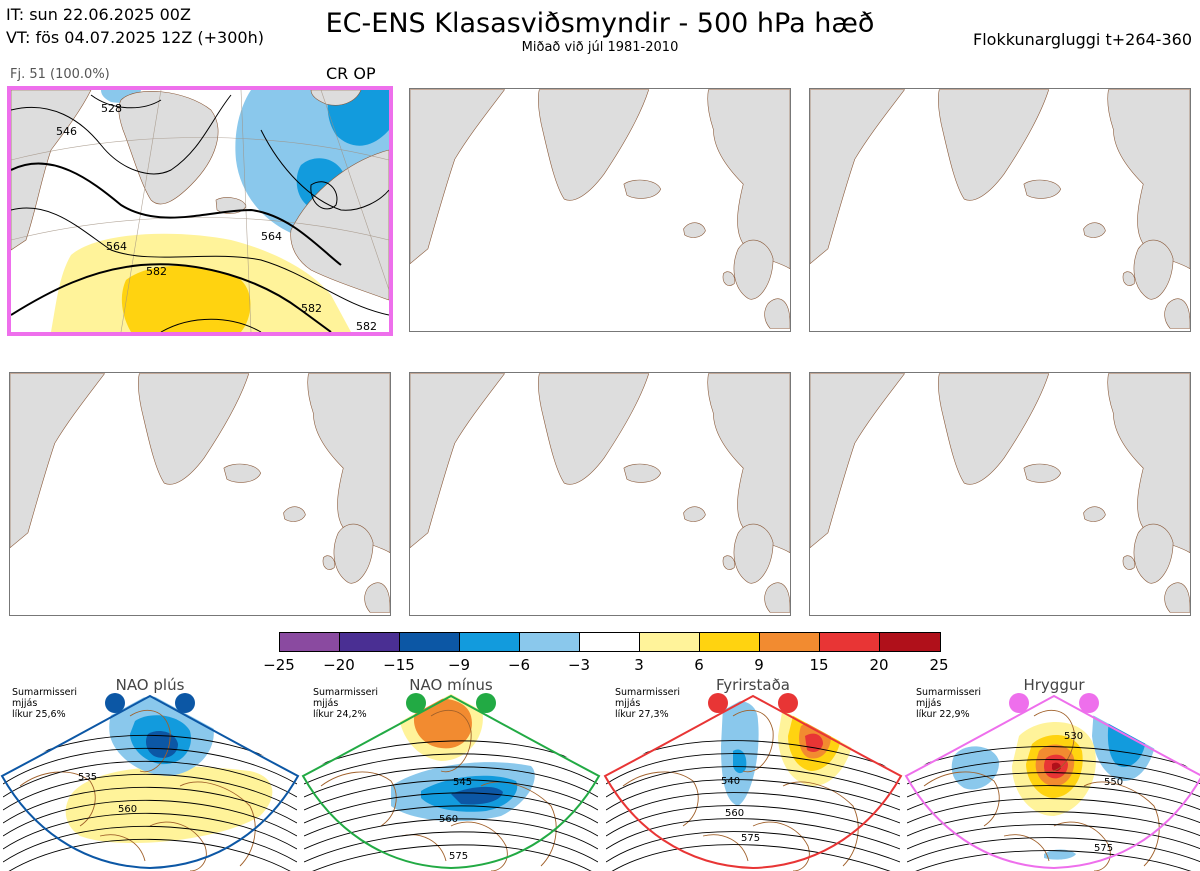 This screenshot has height=871, width=1200. Describe the element at coordinates (44, 703) in the screenshot. I see `regime-info: Sumarmisseri mjjás líkur 25,6%` at that location.